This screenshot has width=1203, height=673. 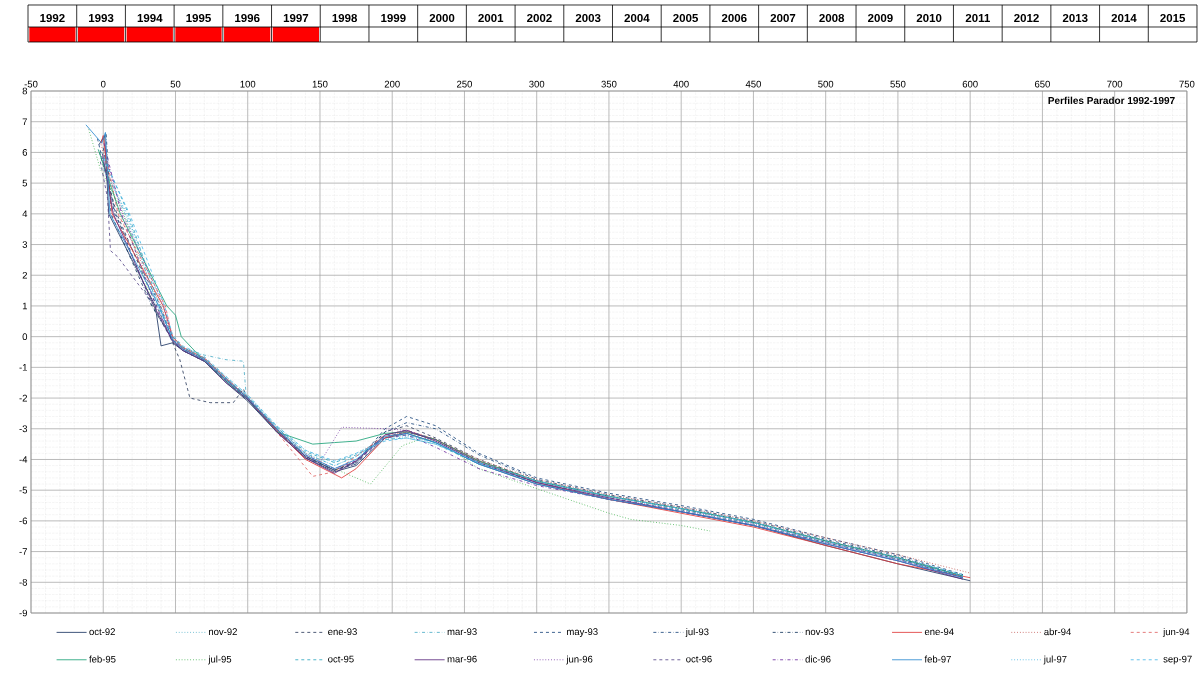 I want to click on y-tick-label: 5, so click(x=25, y=183).